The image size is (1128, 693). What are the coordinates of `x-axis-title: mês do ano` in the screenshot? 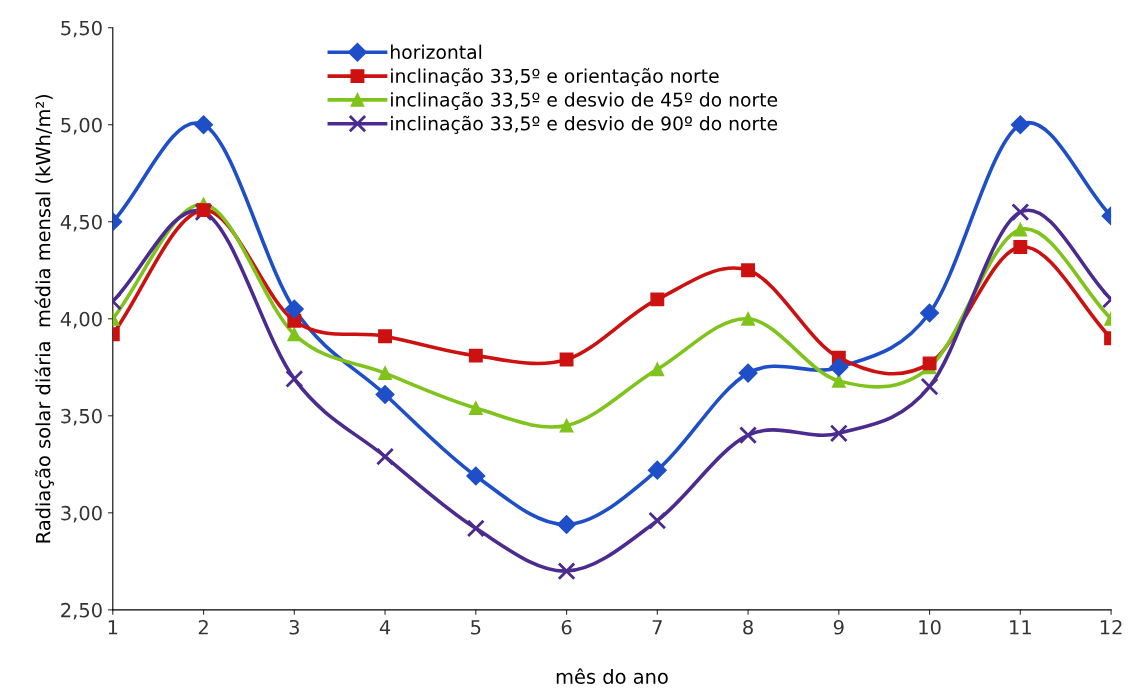 It's located at (612, 676).